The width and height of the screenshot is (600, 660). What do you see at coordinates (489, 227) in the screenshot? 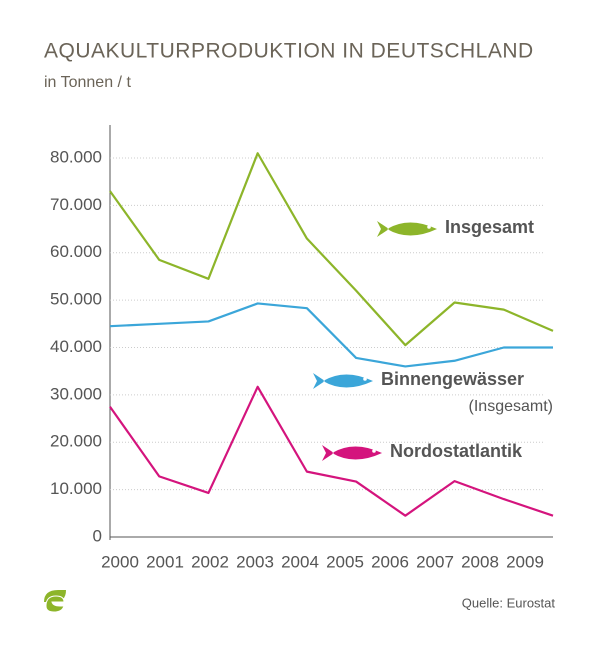
I see `legend-label: Insgesamt` at bounding box center [489, 227].